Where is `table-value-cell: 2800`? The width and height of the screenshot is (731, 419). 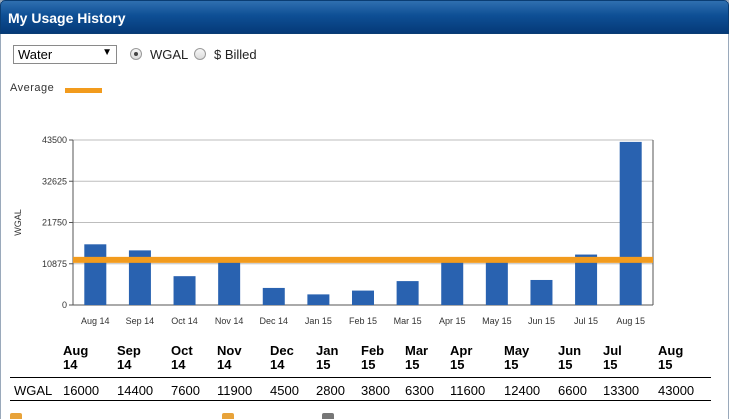 table-value-cell: 2800 is located at coordinates (330, 390).